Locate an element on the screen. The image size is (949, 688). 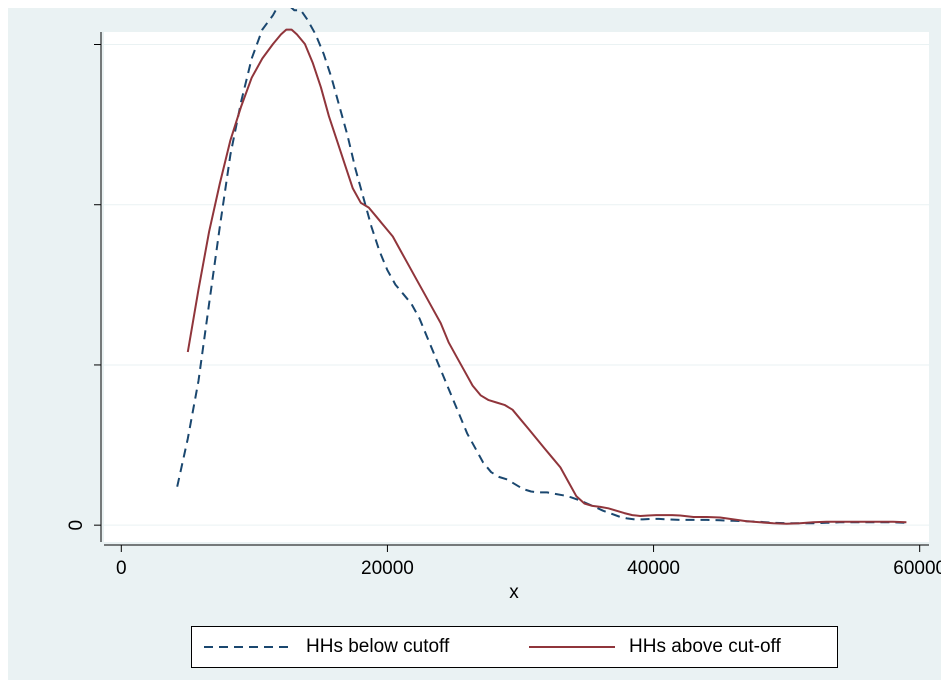
x-tick-label: 0 is located at coordinates (121, 568).